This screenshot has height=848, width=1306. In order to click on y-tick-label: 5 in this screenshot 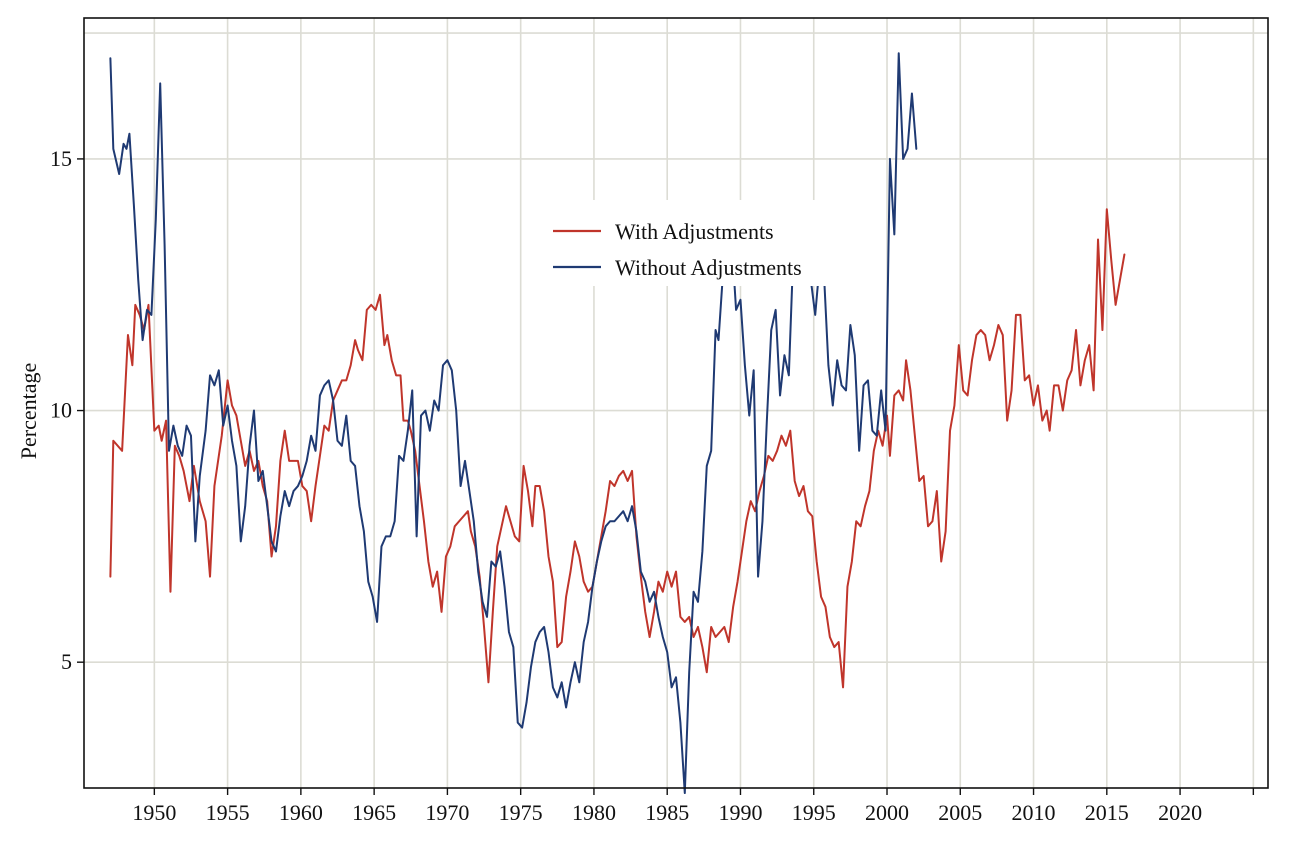, I will do `click(66, 661)`.